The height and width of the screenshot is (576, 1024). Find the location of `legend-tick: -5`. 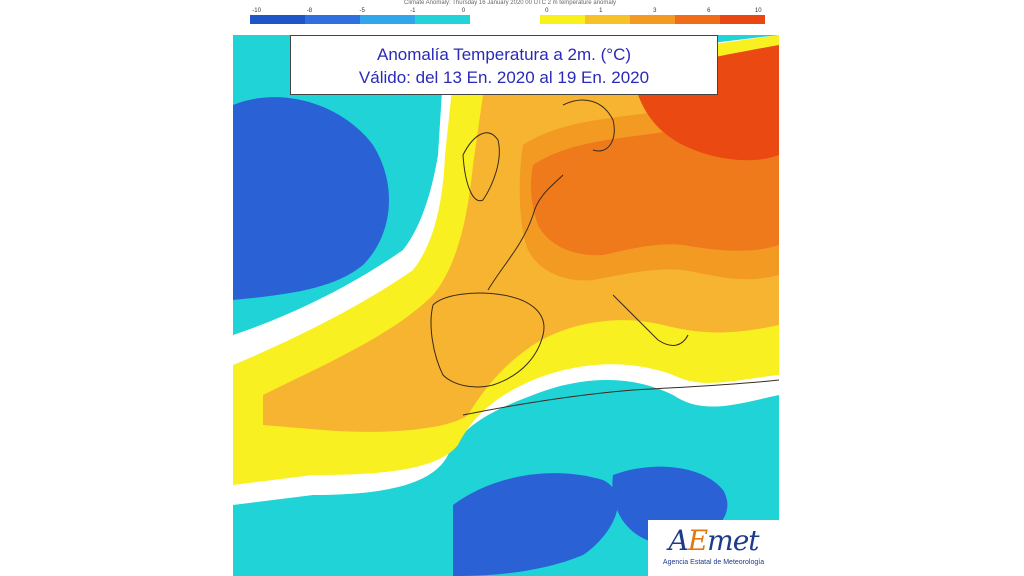

legend-tick: -5 is located at coordinates (362, 11).